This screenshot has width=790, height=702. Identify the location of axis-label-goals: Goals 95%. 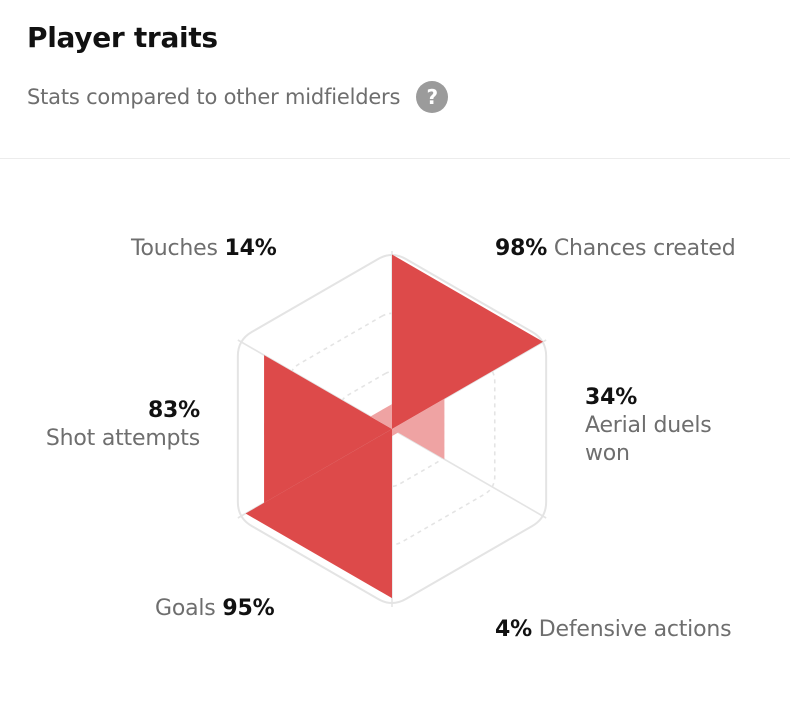
(215, 609).